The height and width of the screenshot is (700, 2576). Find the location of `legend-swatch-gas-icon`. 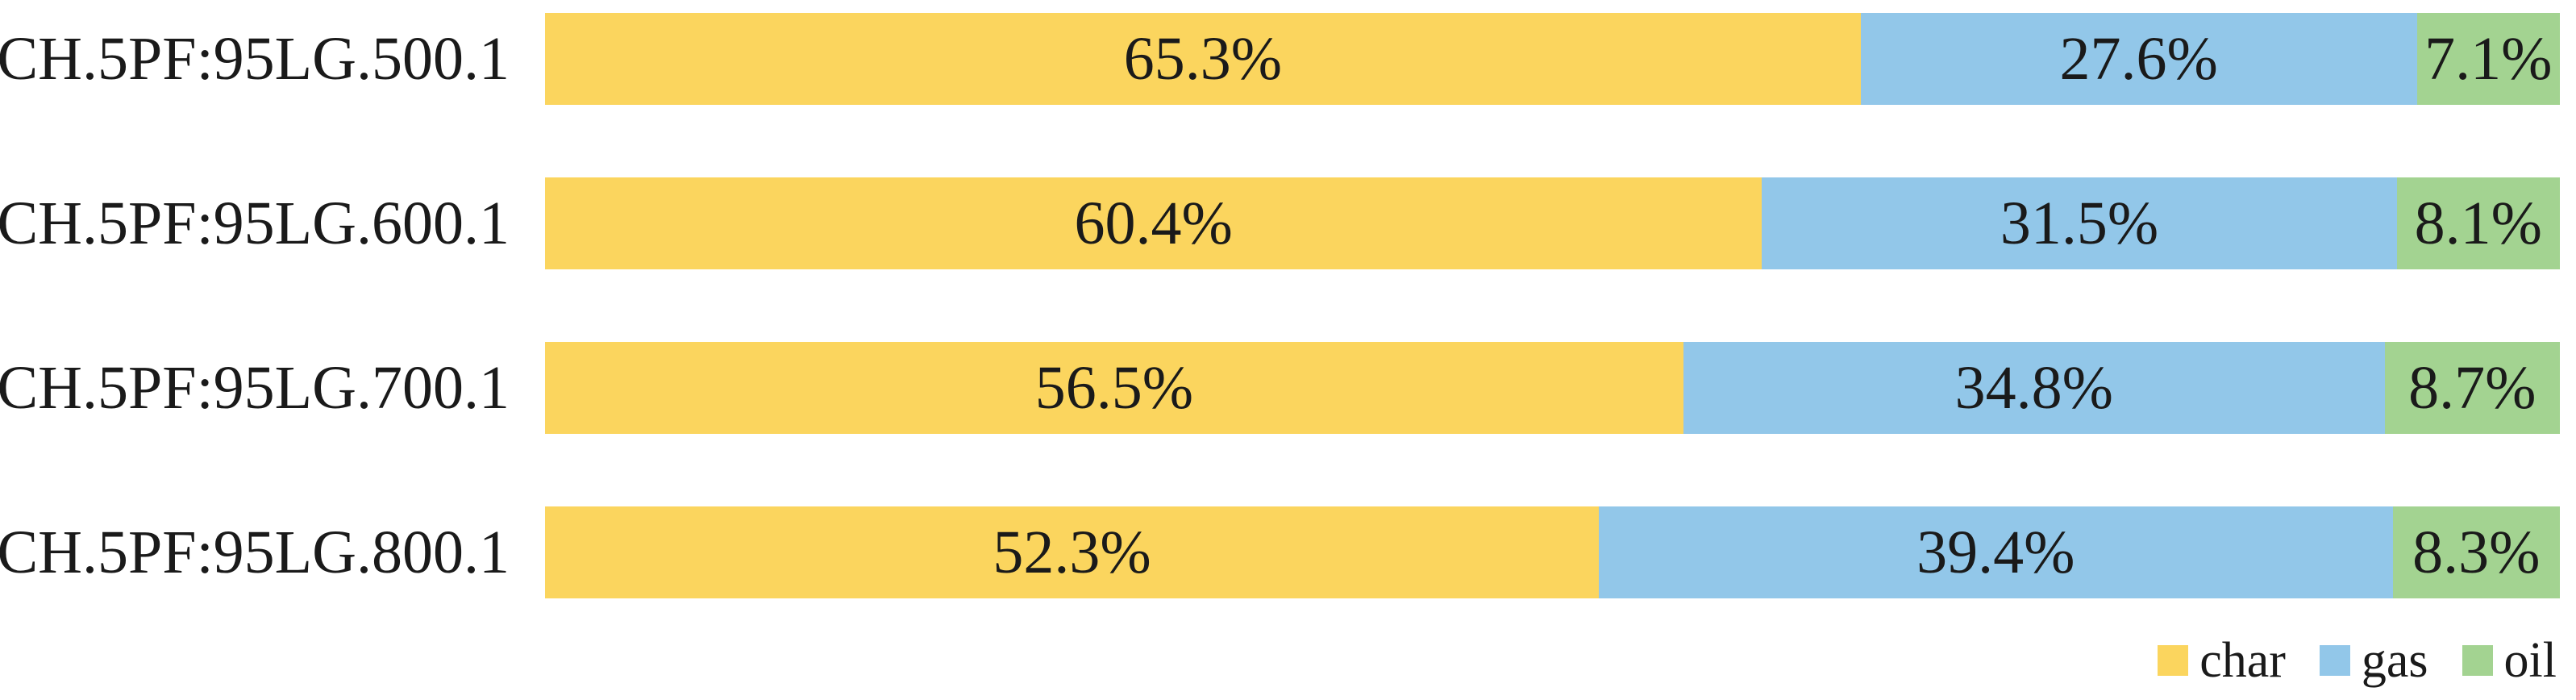

legend-swatch-gas-icon is located at coordinates (2334, 660).